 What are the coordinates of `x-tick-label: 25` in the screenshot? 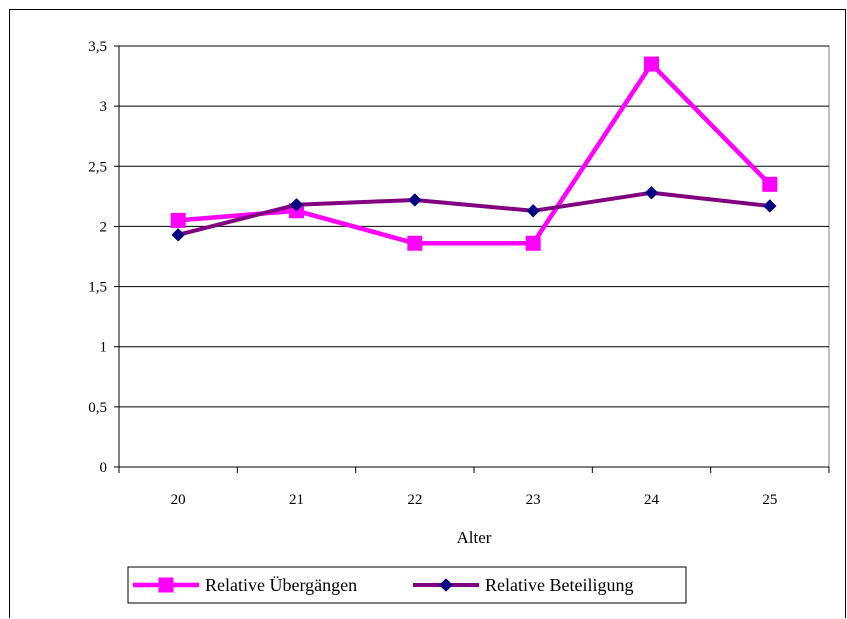 It's located at (769, 500).